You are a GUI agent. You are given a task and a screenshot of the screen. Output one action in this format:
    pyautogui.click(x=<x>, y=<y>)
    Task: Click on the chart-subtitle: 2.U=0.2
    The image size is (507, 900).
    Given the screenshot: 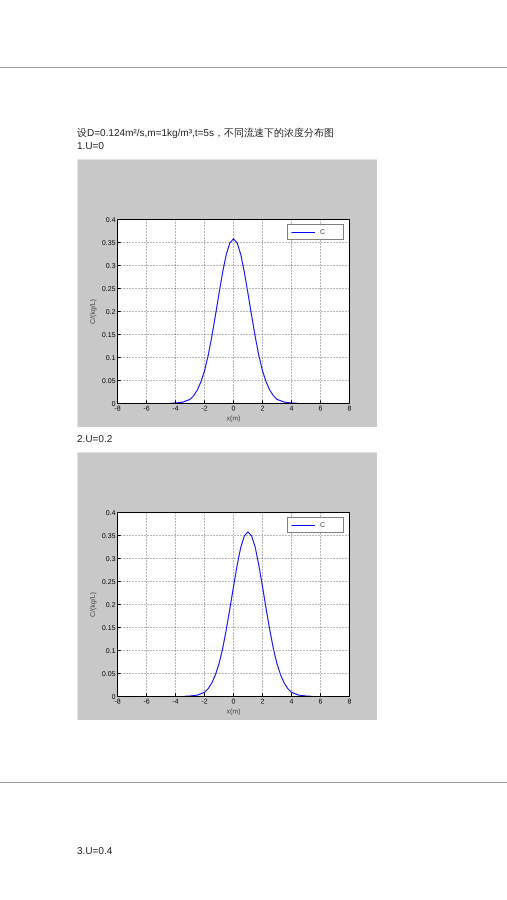 What is the action you would take?
    pyautogui.click(x=94, y=439)
    